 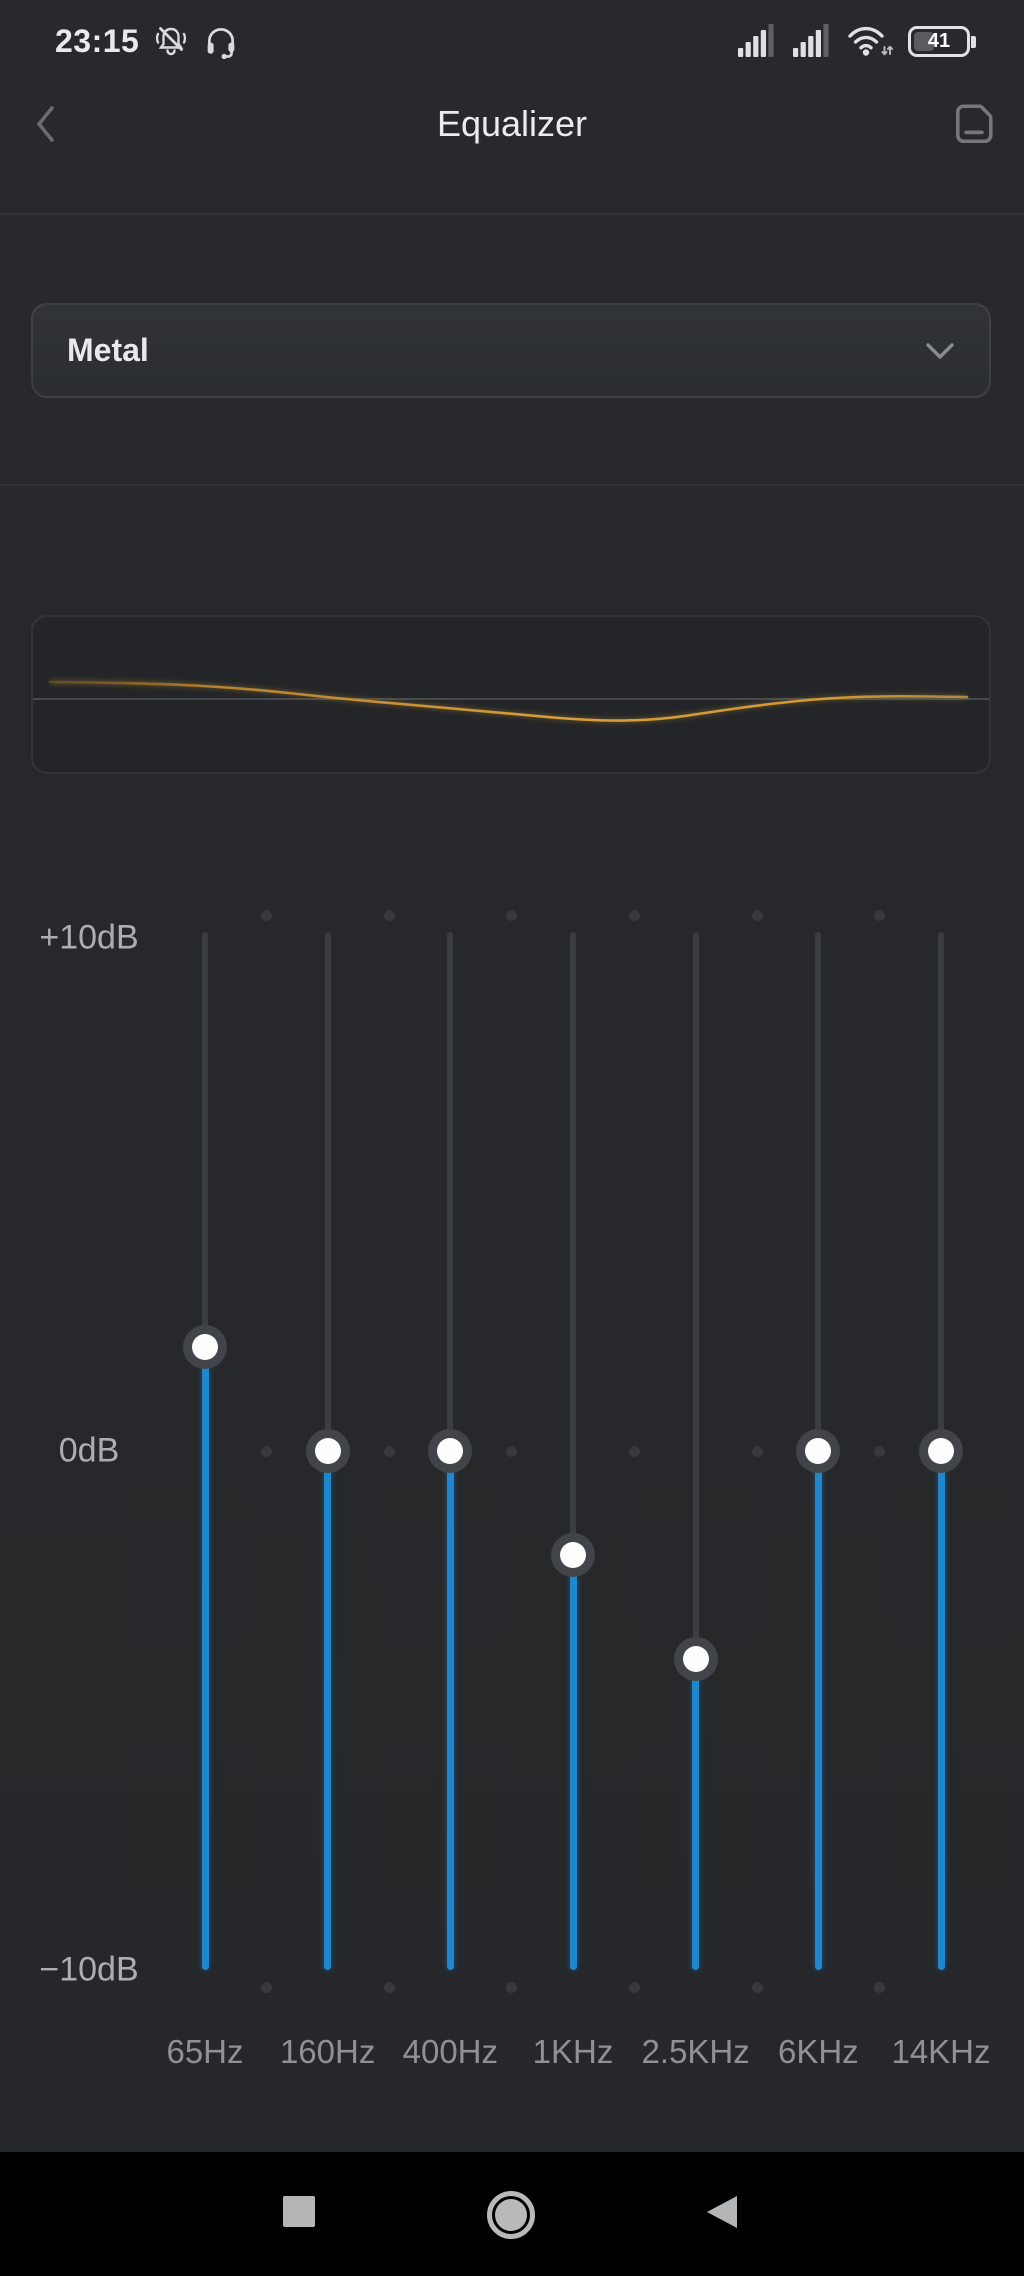 What do you see at coordinates (89, 1450) in the screenshot?
I see `db-label-zero: 0dB` at bounding box center [89, 1450].